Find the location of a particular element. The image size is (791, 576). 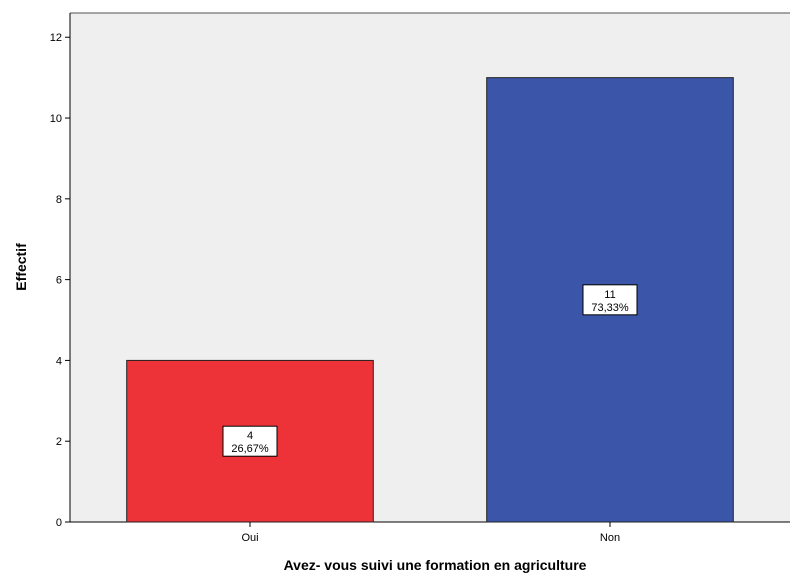

data-label-percent: 73,33% is located at coordinates (610, 308).